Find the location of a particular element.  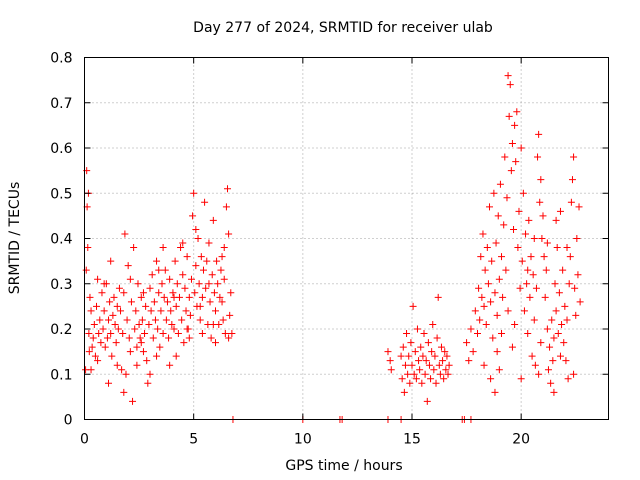

y-tick-label: 0.3 is located at coordinates (61, 285).